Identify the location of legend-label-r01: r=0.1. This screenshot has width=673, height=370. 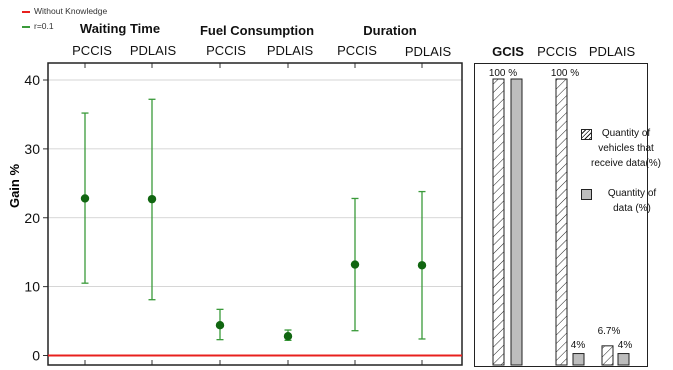
(44, 26).